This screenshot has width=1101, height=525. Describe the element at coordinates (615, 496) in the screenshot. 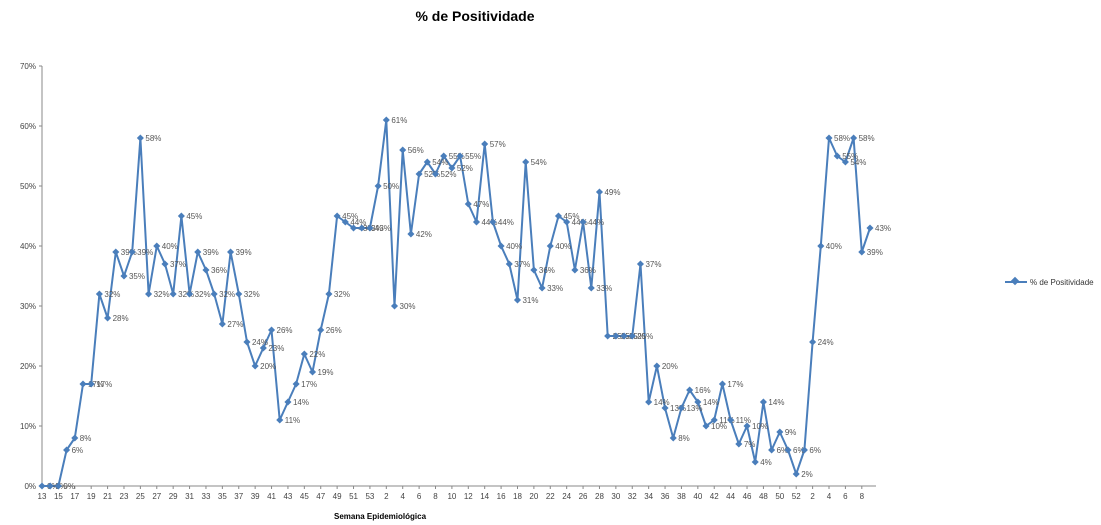

I see `x-tick-label: 30` at that location.